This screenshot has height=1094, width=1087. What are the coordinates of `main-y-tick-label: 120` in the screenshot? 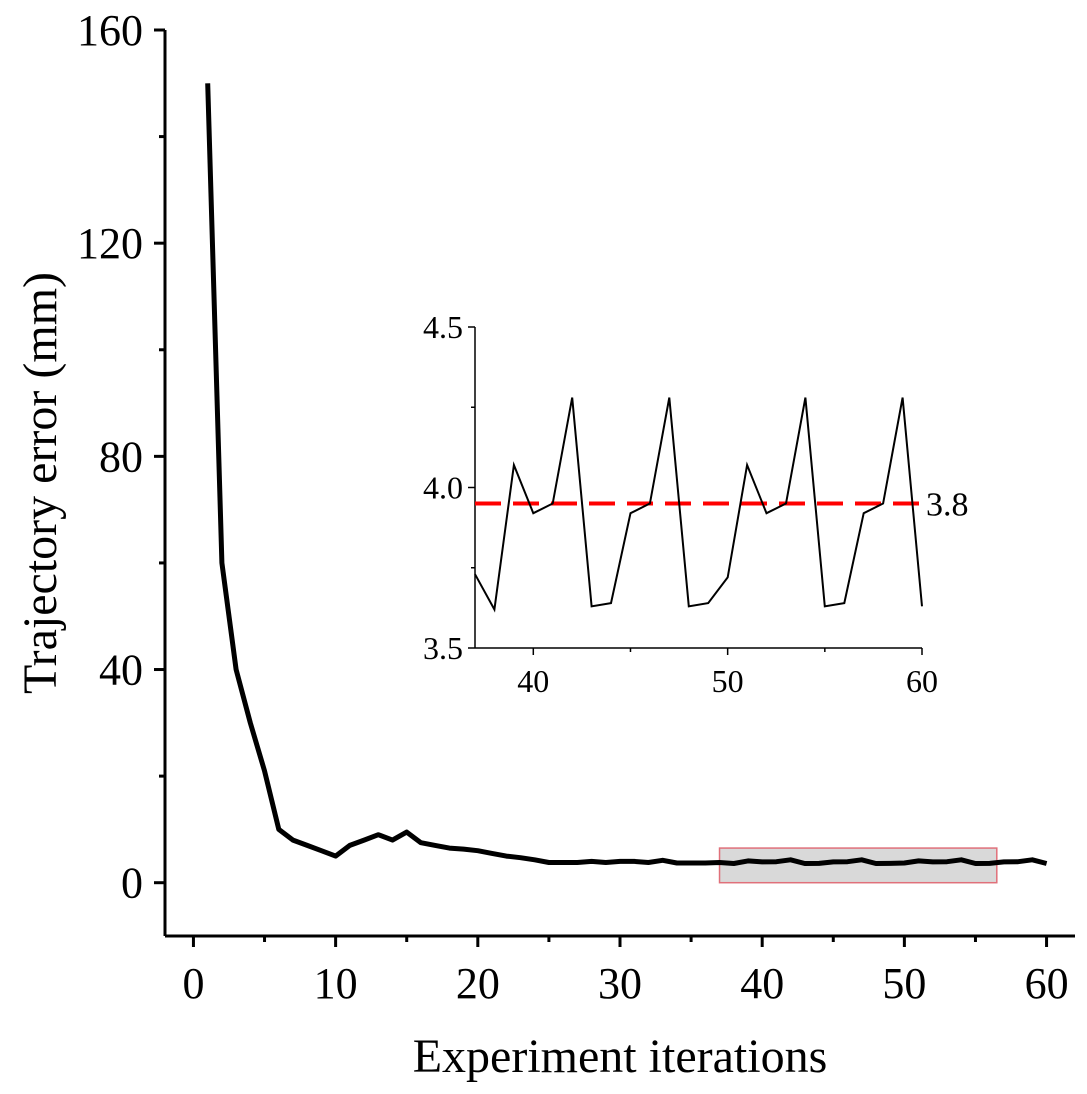 It's located at (110, 243).